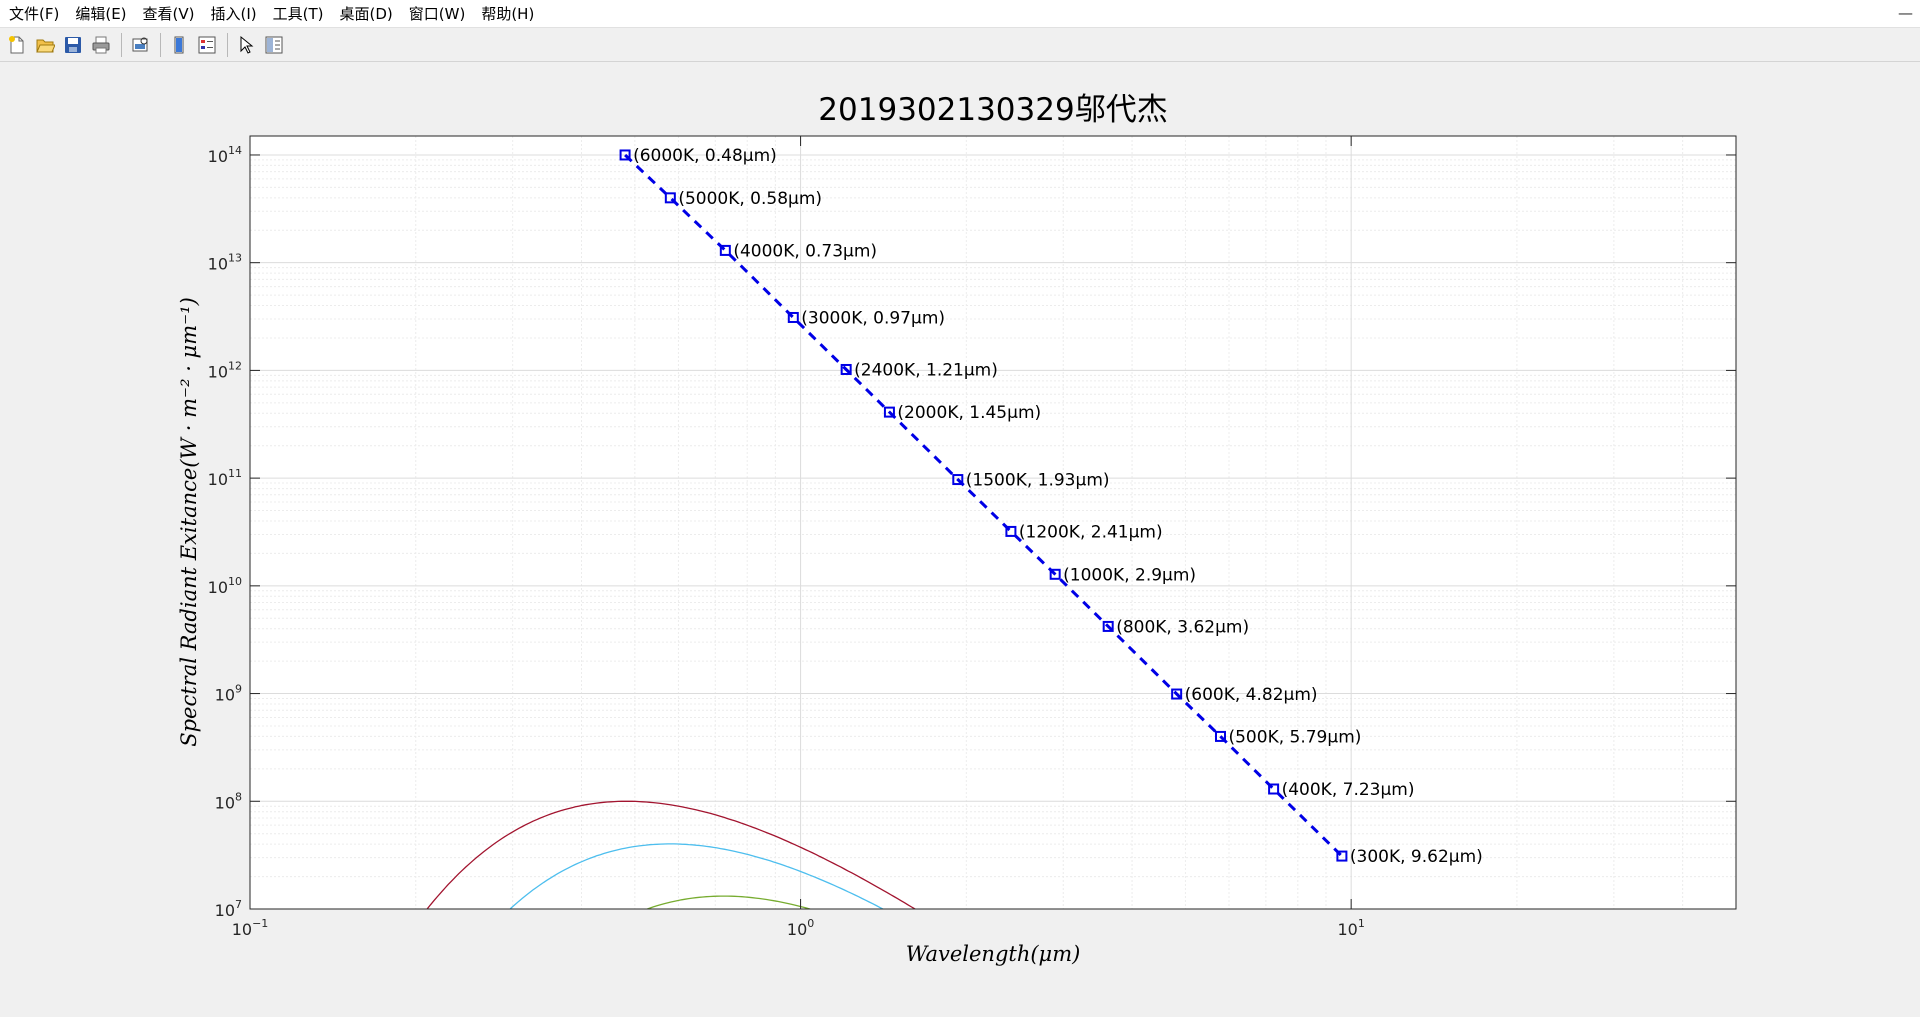  Describe the element at coordinates (225, 532) in the screenshot. I see `y-tick-labels: 10⁷ 10⁸ 10⁹ 10¹⁰ 10¹¹ 10¹² 10¹³ 10¹⁴` at that location.